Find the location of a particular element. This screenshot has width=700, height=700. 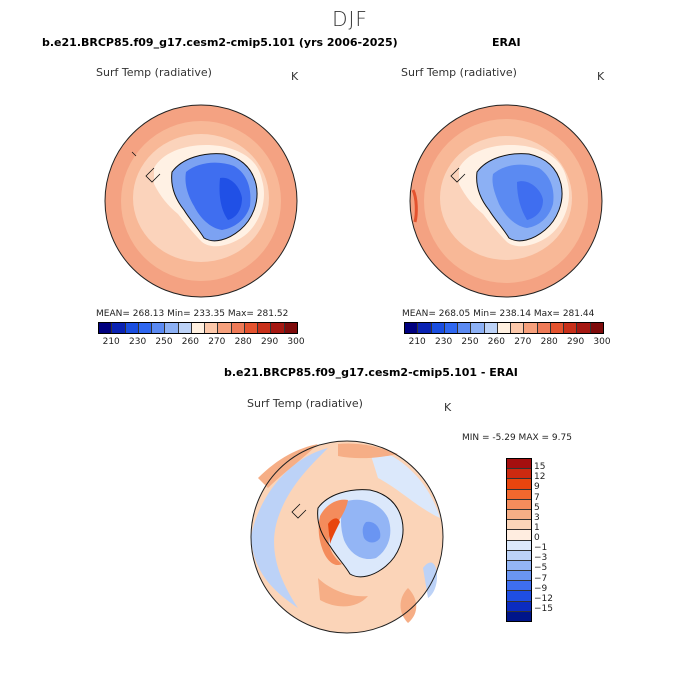

colorbar-tick-label: −5 is located at coordinates (541, 568).